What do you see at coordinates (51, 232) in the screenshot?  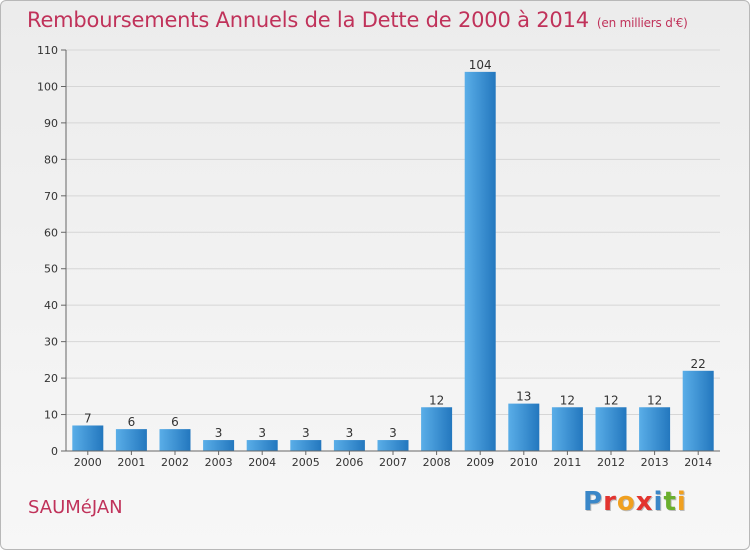 I see `y-tick-label: 60` at bounding box center [51, 232].